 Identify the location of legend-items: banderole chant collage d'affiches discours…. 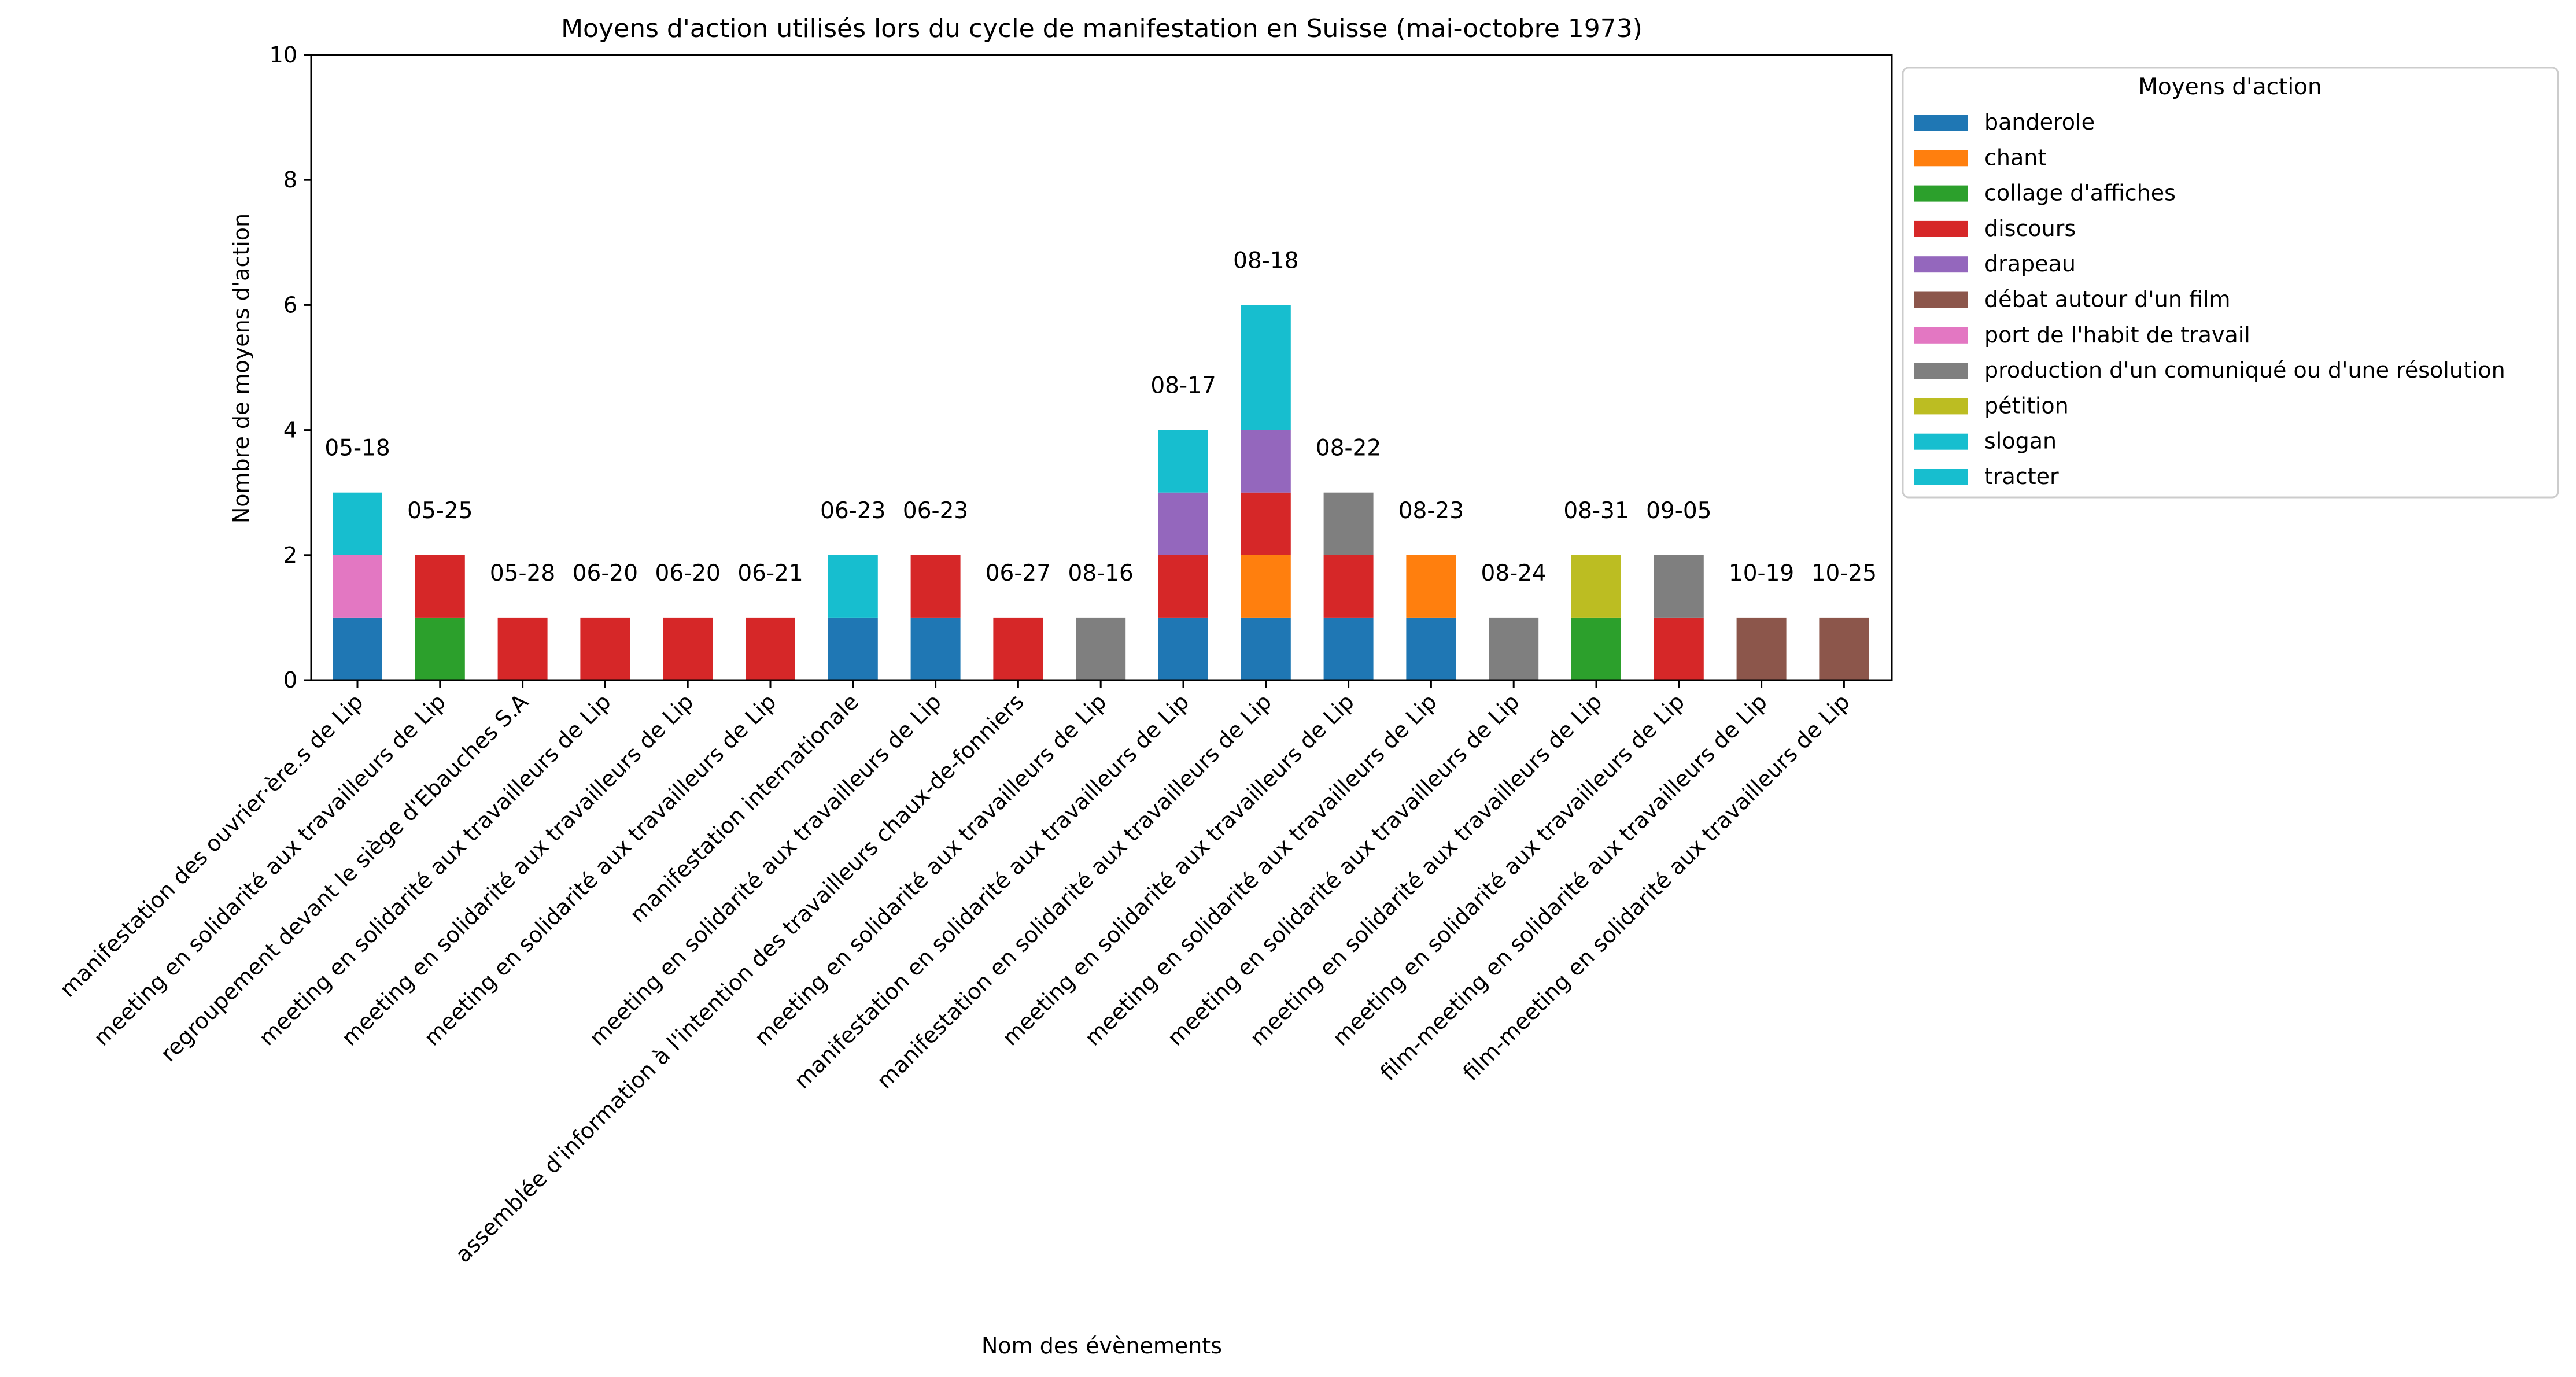
(2209, 299).